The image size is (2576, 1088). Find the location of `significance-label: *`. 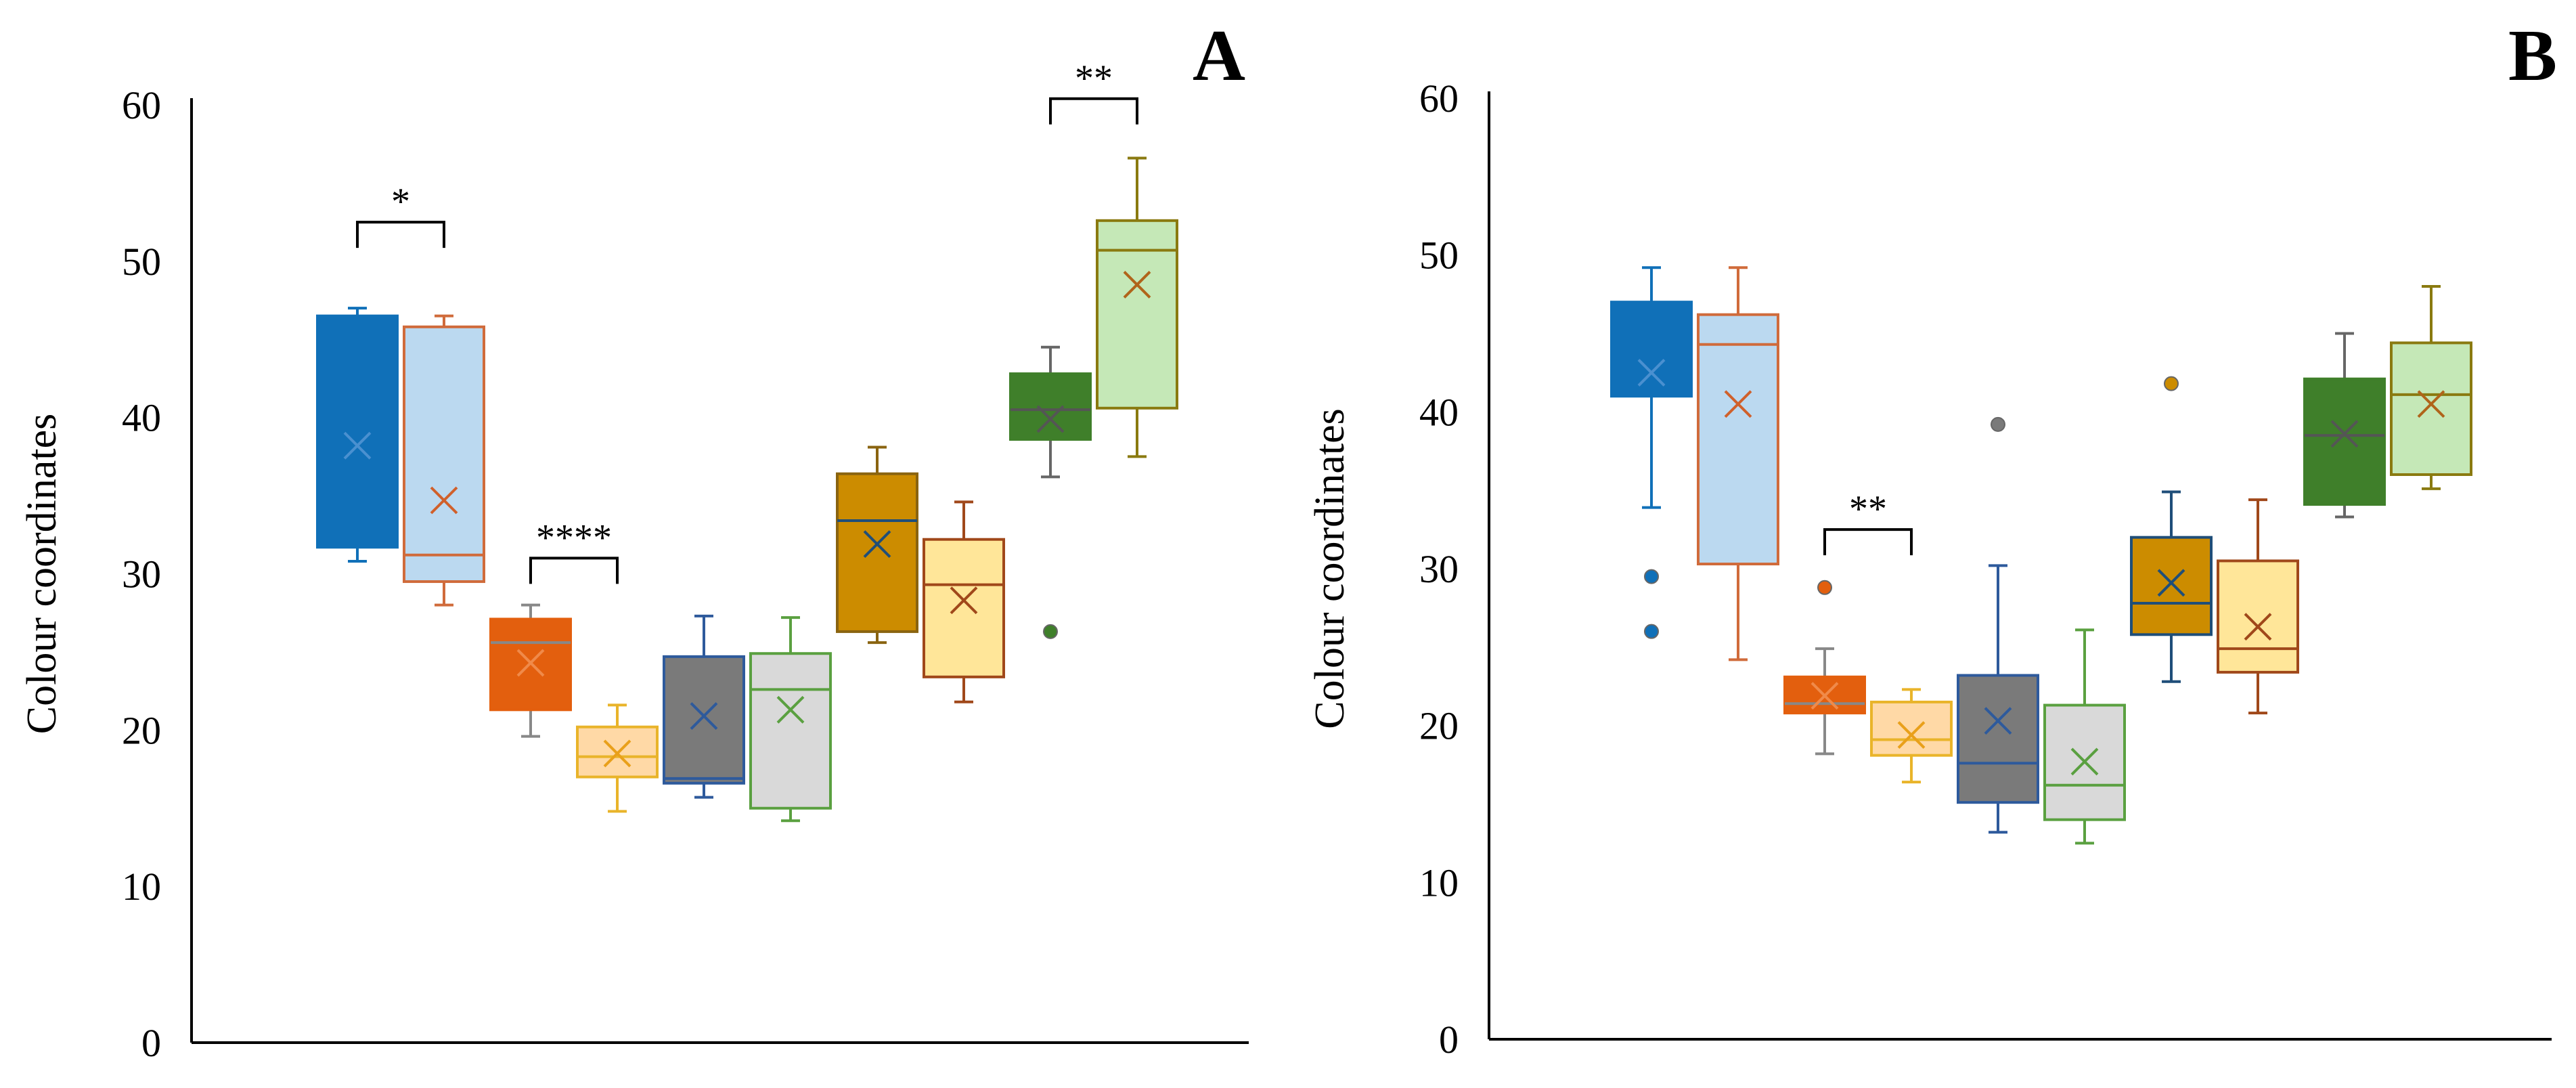

significance-label: * is located at coordinates (400, 202).